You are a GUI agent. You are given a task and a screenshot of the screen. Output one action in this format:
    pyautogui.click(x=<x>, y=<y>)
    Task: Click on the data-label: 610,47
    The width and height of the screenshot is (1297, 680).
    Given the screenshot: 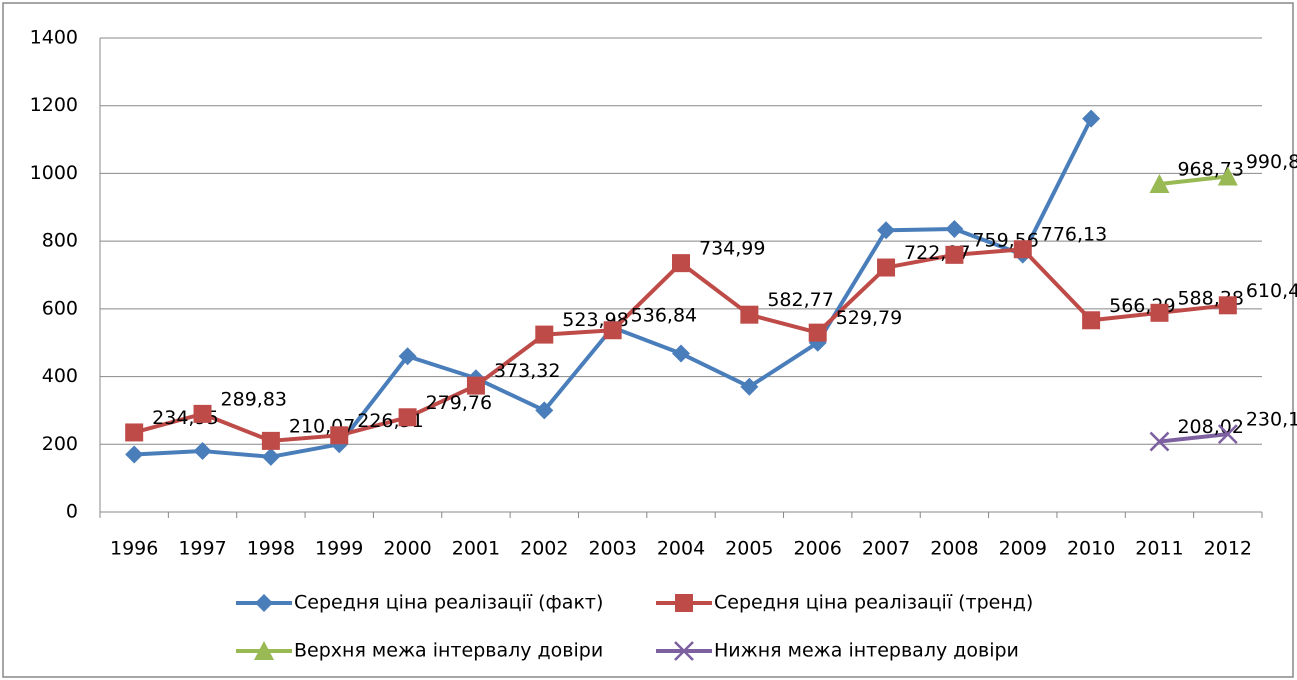 What is the action you would take?
    pyautogui.click(x=1271, y=291)
    